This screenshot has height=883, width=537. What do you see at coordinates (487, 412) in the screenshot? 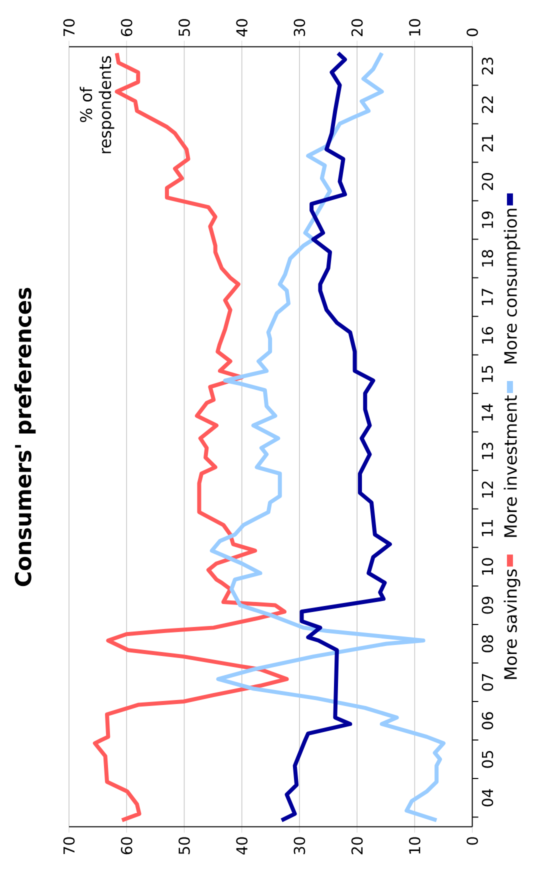
I see `y-tick-label: 14` at bounding box center [487, 412].